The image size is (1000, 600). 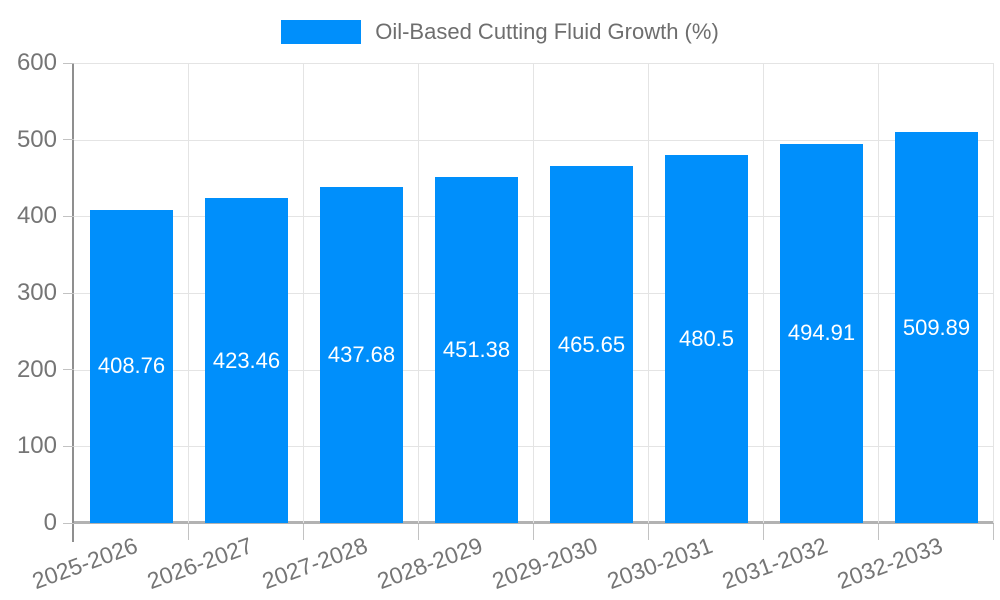 I want to click on bar: 408.76, so click(x=131, y=366).